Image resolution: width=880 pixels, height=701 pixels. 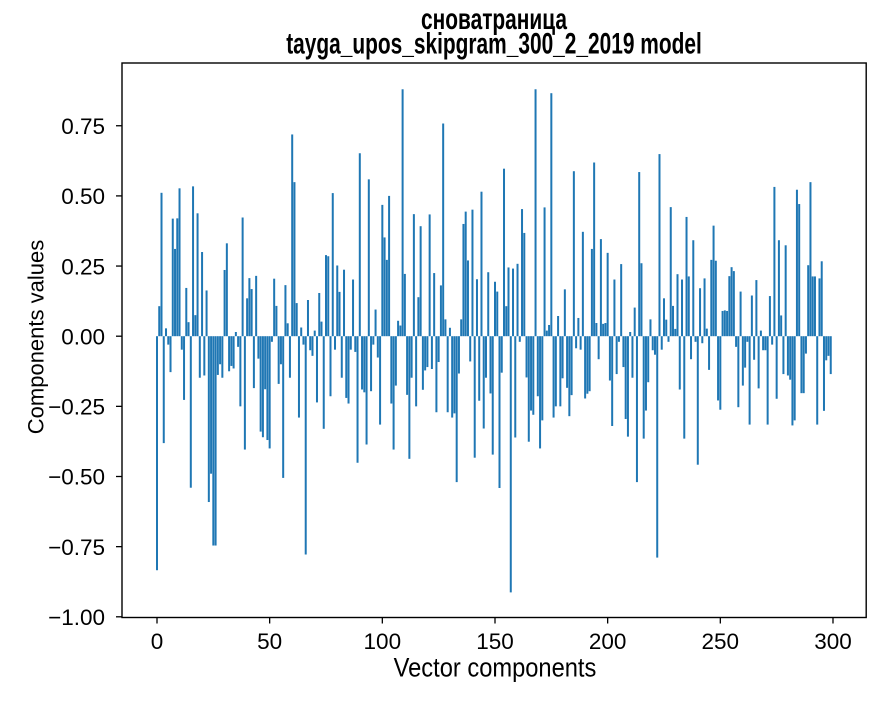 I want to click on svg-text: −0.25, so click(x=76, y=407).